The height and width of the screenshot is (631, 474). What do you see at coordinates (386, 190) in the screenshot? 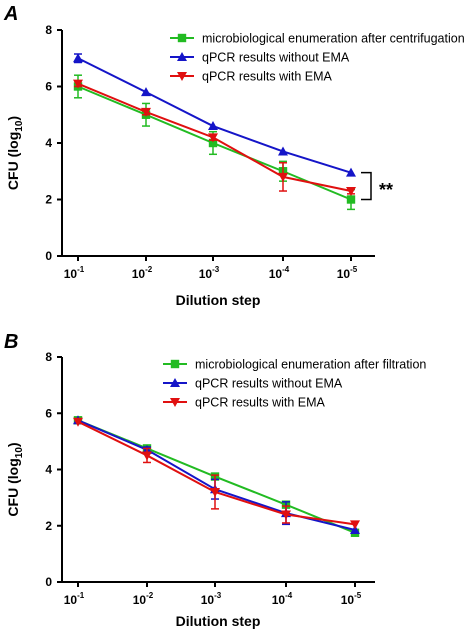
I see `significance-label: **` at bounding box center [386, 190].